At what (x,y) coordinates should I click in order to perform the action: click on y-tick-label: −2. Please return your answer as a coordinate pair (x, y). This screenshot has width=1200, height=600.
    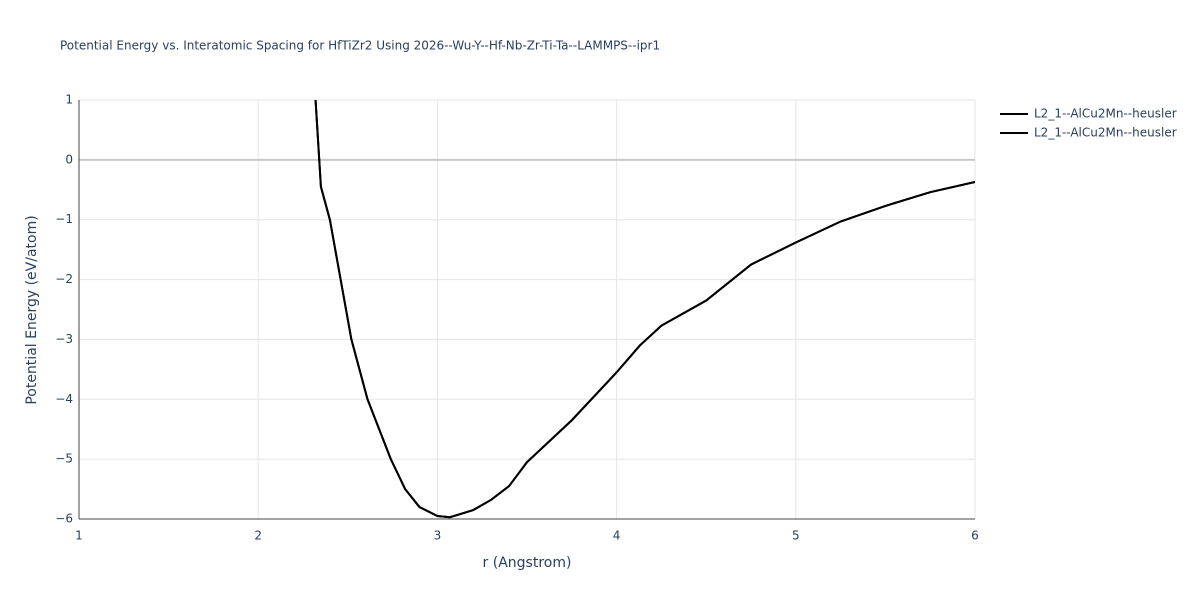
    Looking at the image, I should click on (64, 279).